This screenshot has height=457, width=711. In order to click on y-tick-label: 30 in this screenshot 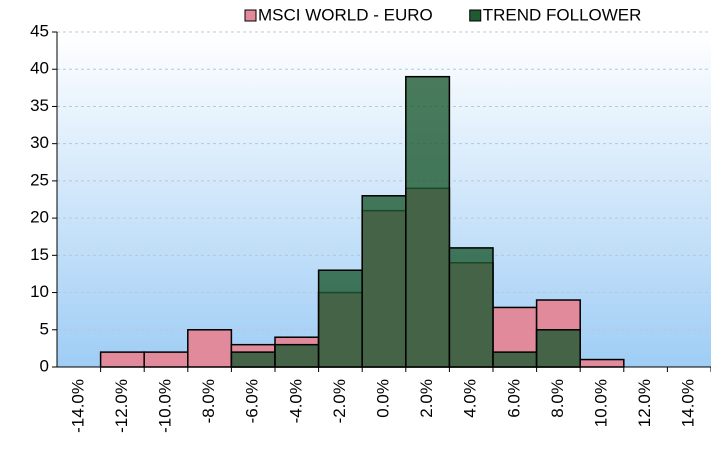, I will do `click(39, 142)`.